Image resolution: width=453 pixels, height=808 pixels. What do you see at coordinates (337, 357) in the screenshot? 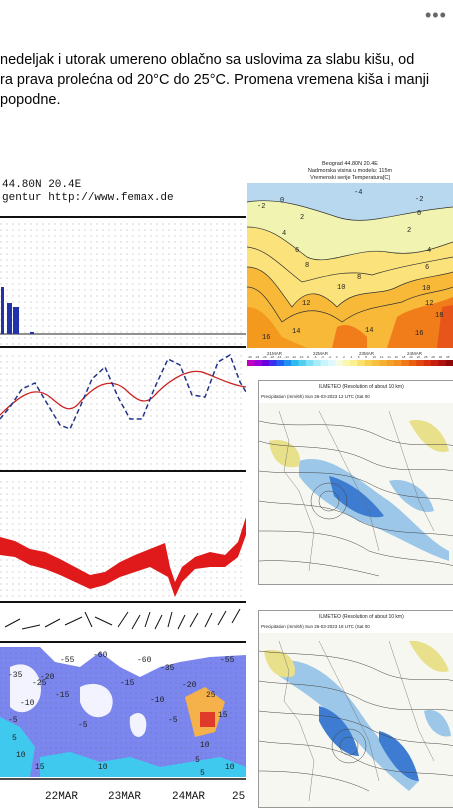
I see `colorbar-label: 0` at bounding box center [337, 357].